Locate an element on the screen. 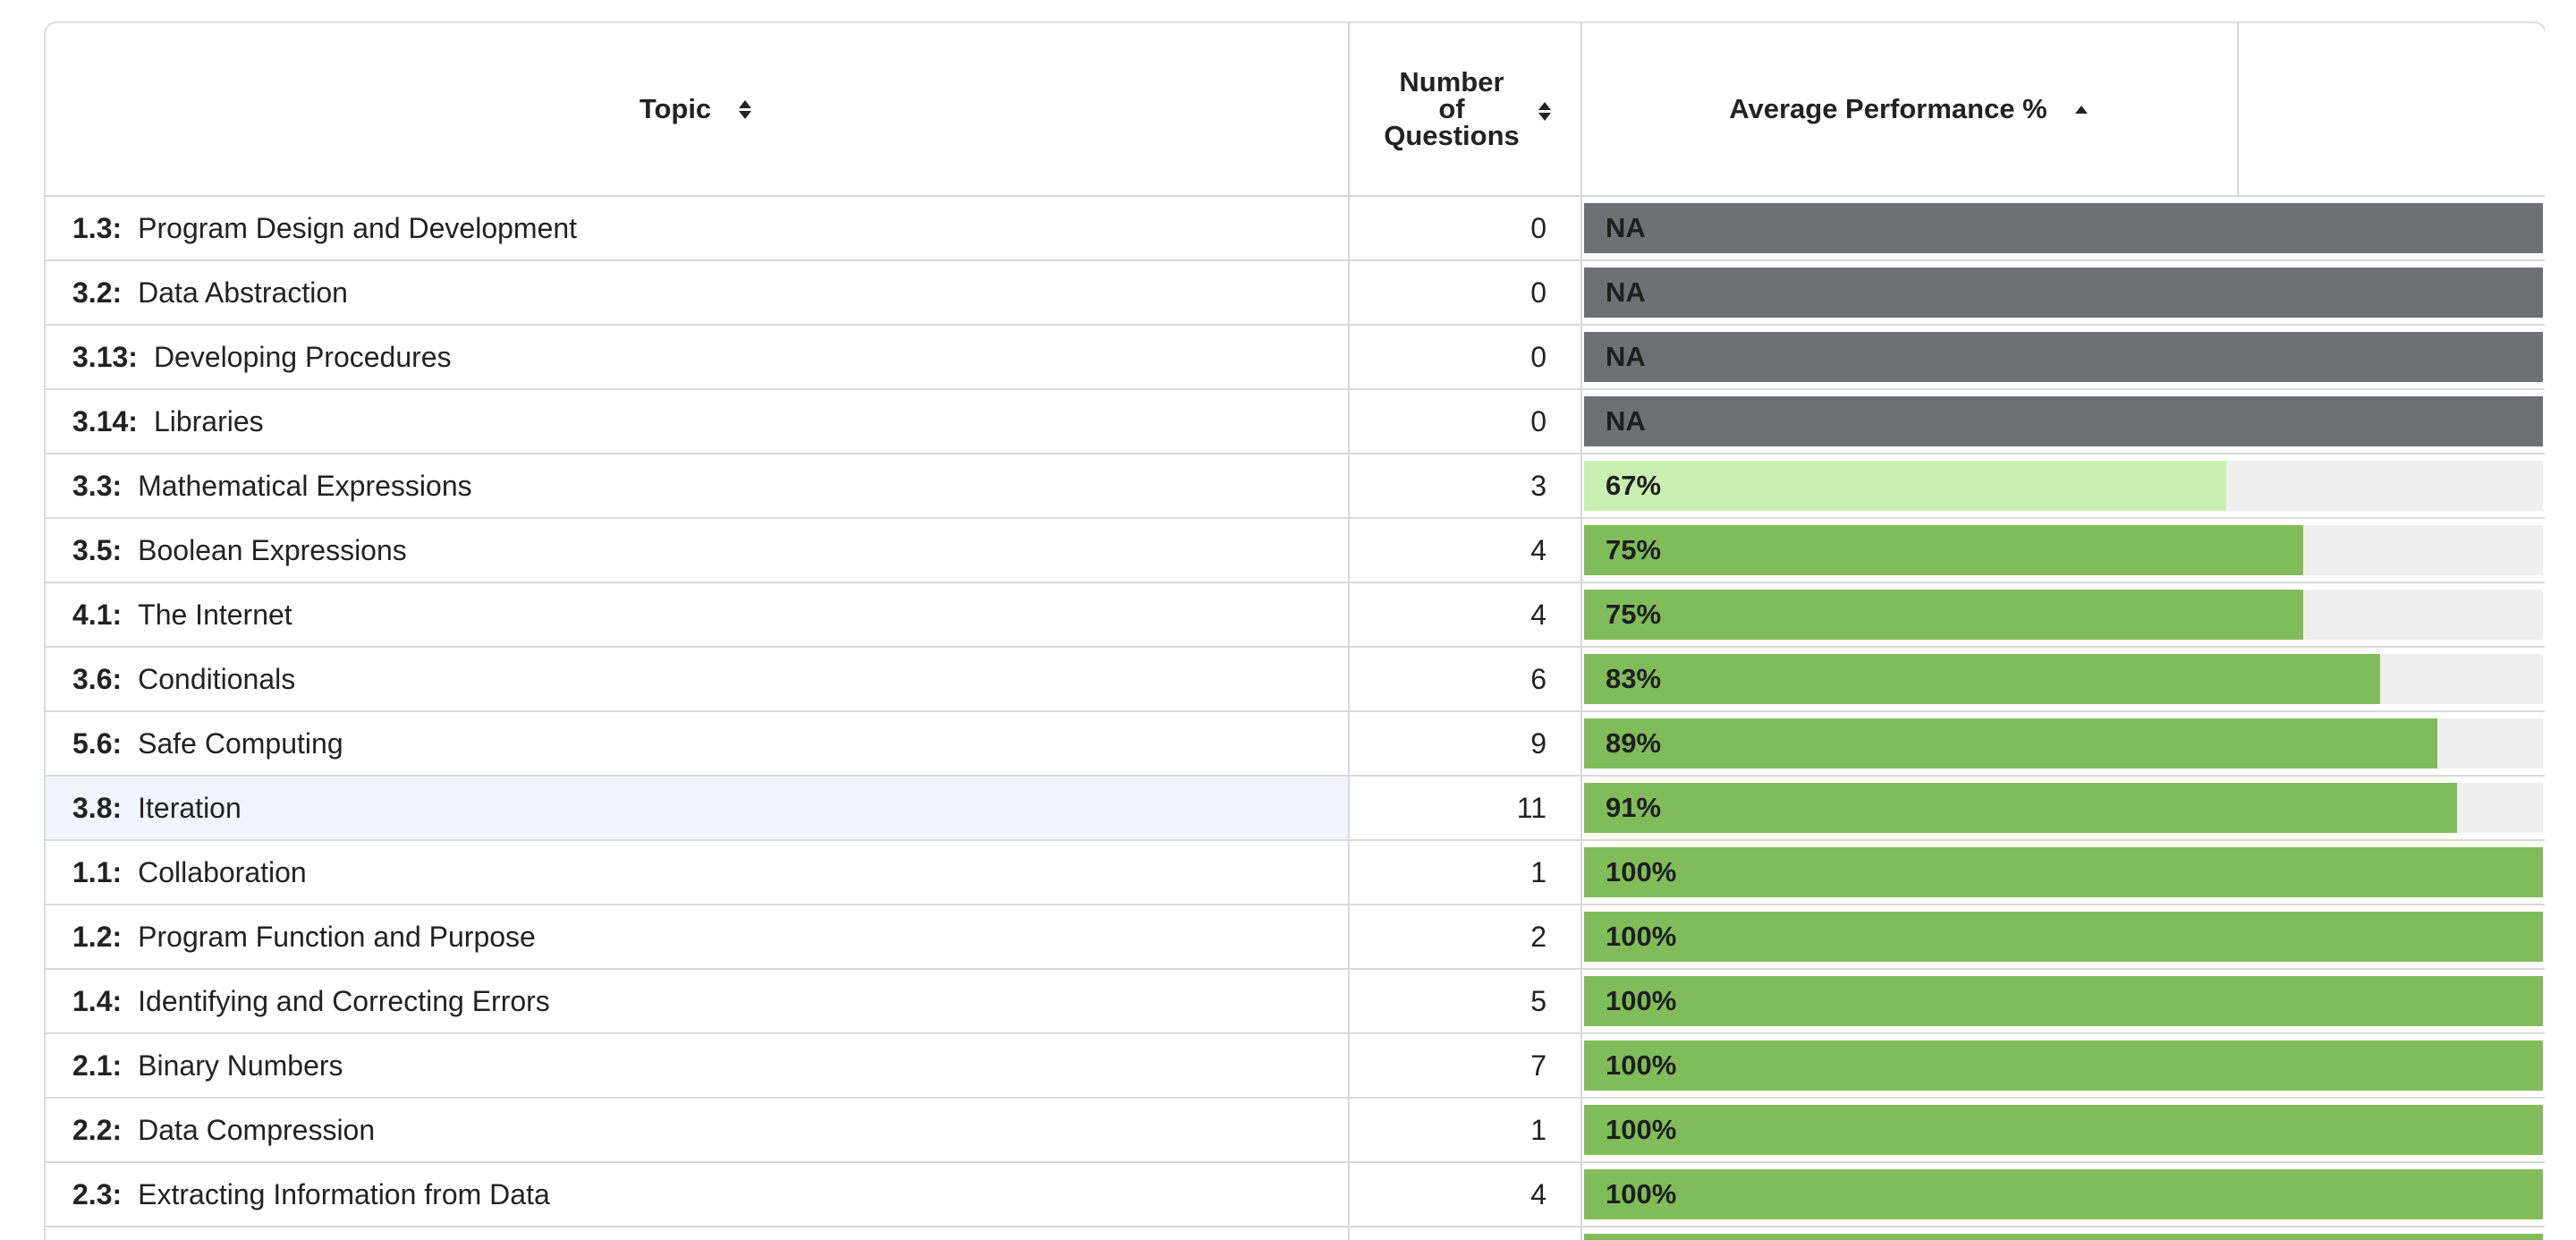 This screenshot has height=1240, width=2576. table-row: 4.1: The Internet 4 75% is located at coordinates (1295, 615).